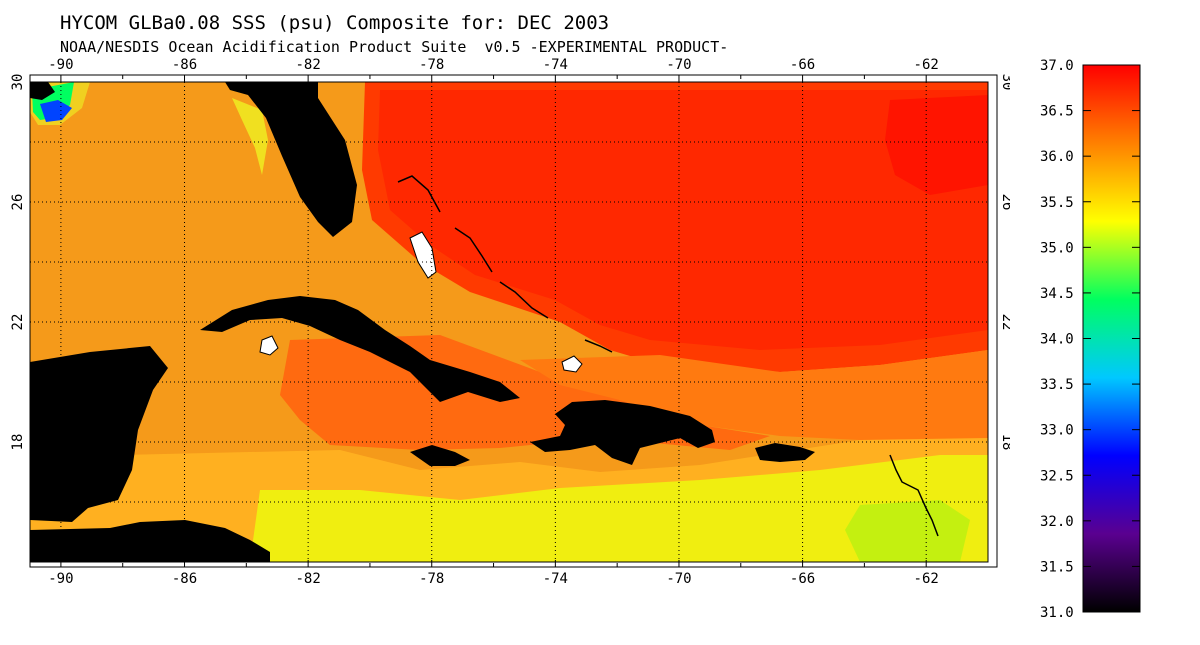 The width and height of the screenshot is (1200, 645). Describe the element at coordinates (60, 579) in the screenshot. I see `lon-label-bottom-0: -90` at that location.